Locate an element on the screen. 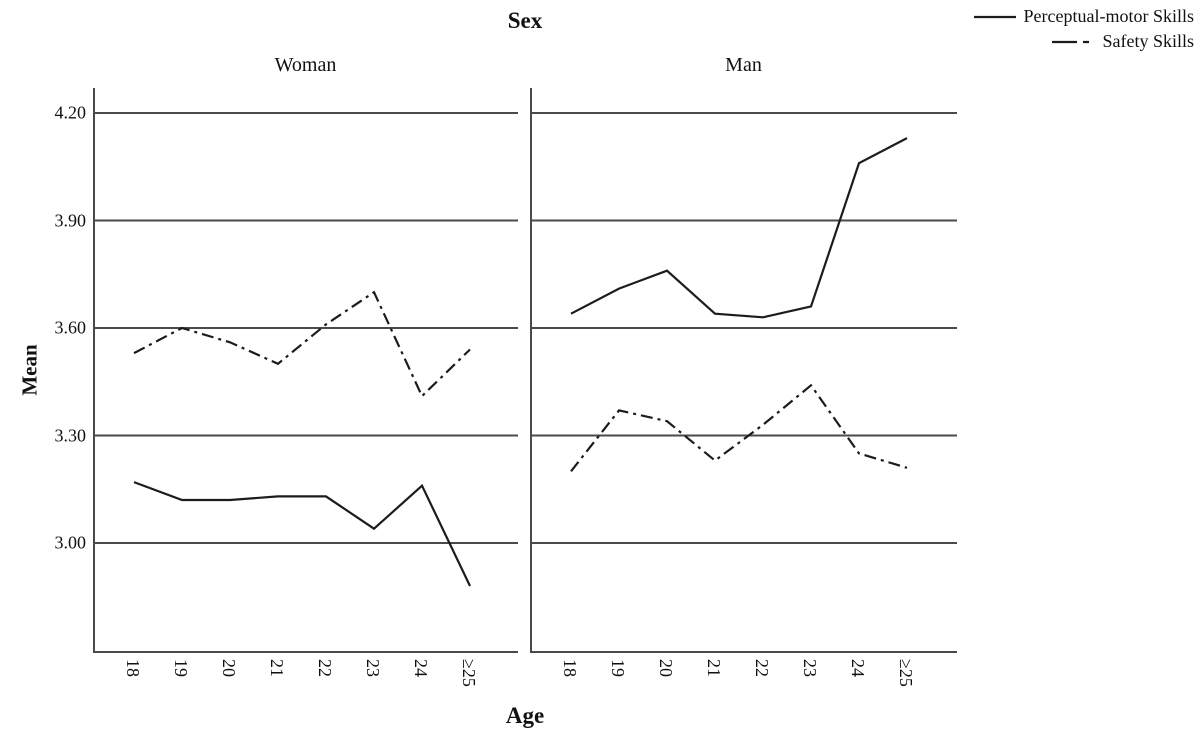 The image size is (1200, 740). y-axis-title: Mean is located at coordinates (29, 370).